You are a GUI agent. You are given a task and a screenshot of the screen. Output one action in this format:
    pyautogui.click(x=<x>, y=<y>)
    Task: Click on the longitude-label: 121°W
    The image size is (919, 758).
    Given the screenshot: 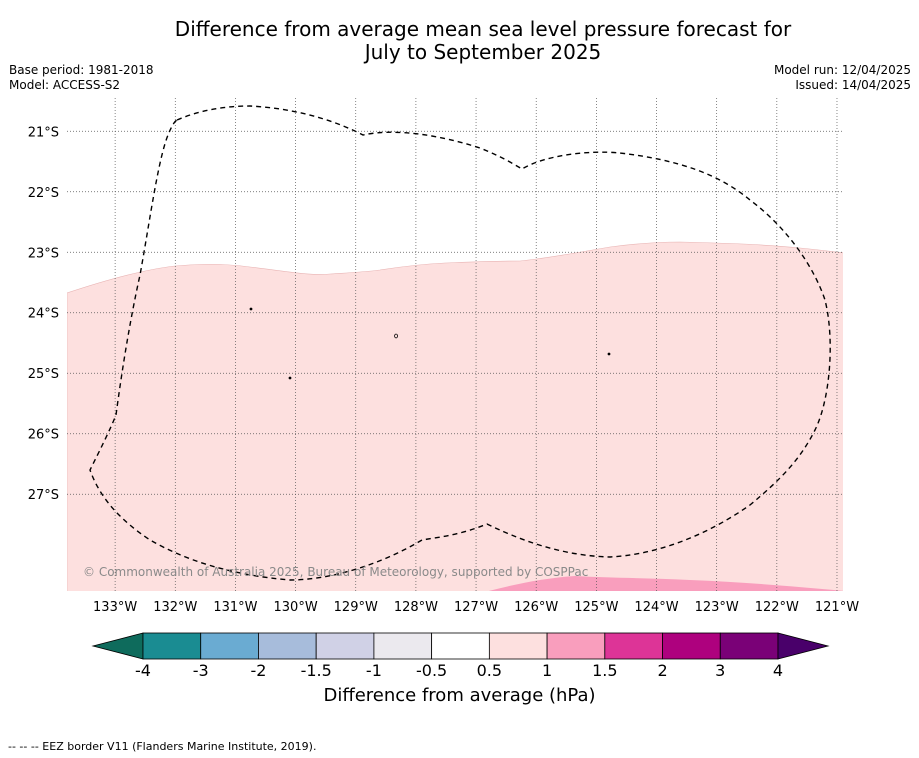 What is the action you would take?
    pyautogui.click(x=837, y=607)
    